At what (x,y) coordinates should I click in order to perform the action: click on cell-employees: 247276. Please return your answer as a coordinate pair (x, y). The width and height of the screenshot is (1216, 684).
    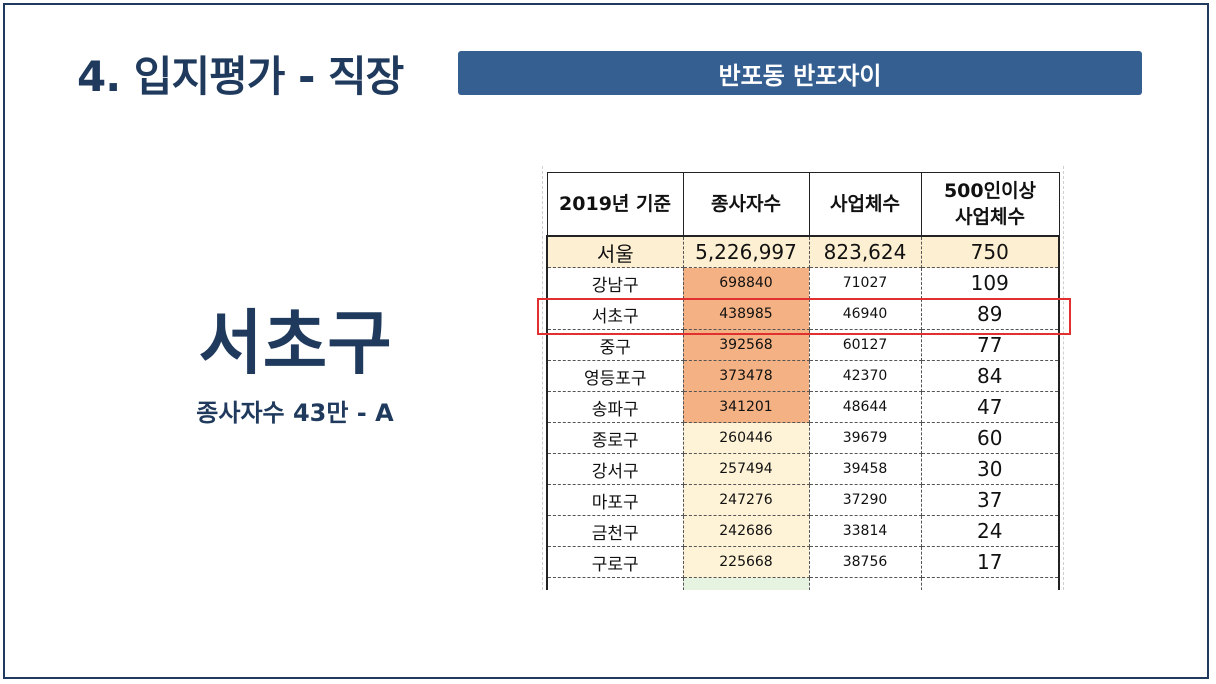
    Looking at the image, I should click on (746, 500).